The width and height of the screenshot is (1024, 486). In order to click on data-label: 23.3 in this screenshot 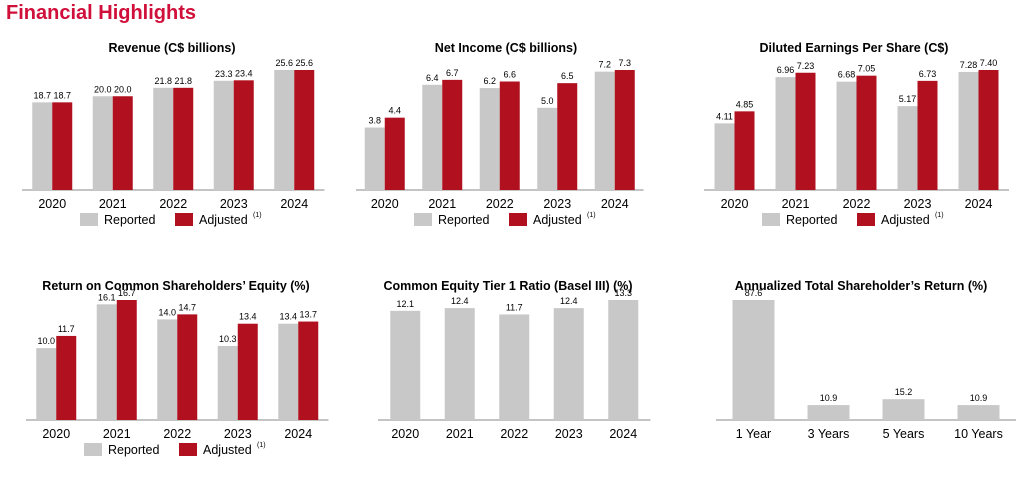, I will do `click(224, 74)`.